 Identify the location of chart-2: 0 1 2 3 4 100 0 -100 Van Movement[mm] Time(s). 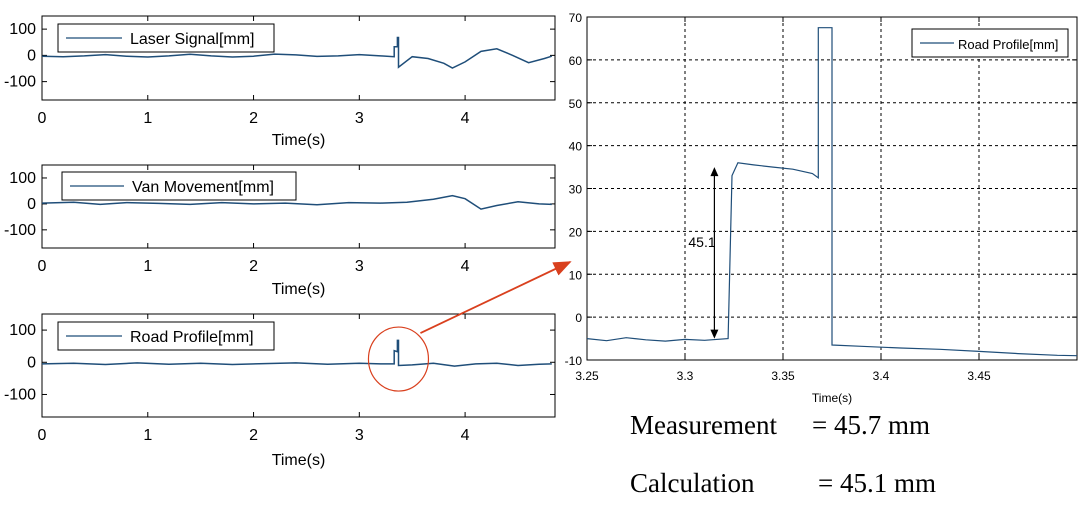
(280, 231).